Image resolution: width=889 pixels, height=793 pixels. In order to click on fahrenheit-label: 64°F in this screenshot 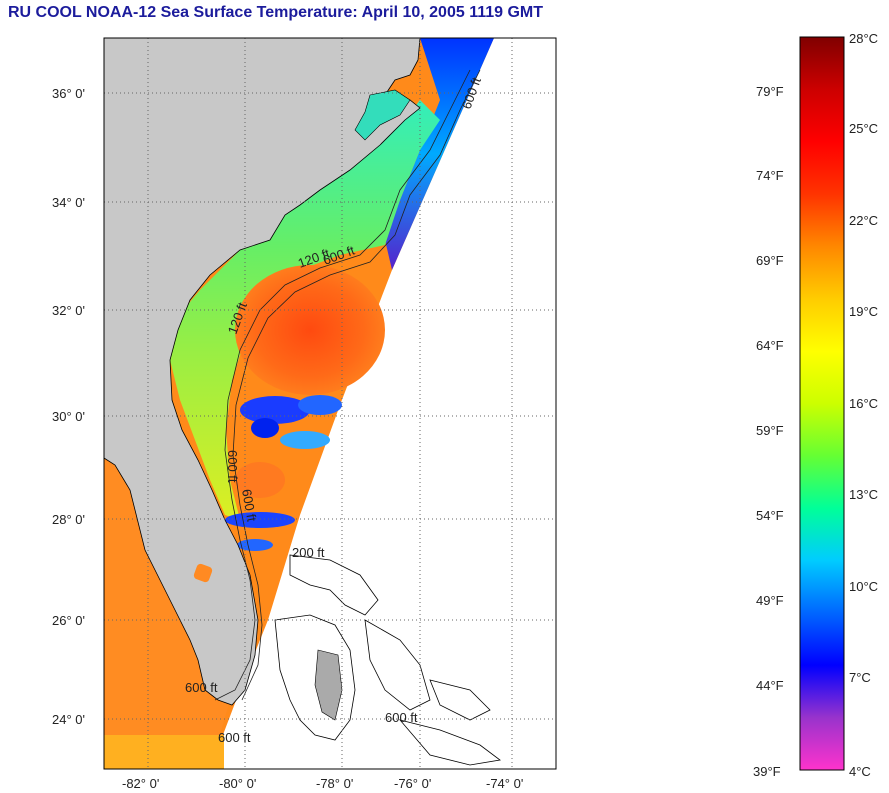, I will do `click(770, 345)`.